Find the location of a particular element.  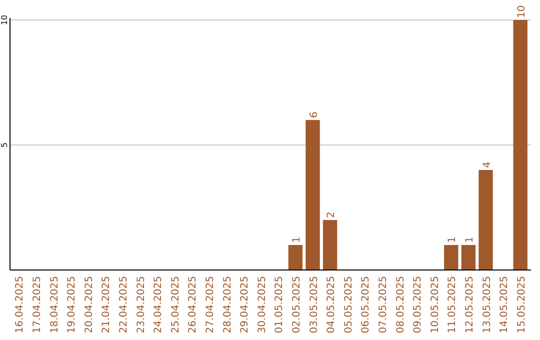

x-tick-label: 28.04.2025 is located at coordinates (228, 305).